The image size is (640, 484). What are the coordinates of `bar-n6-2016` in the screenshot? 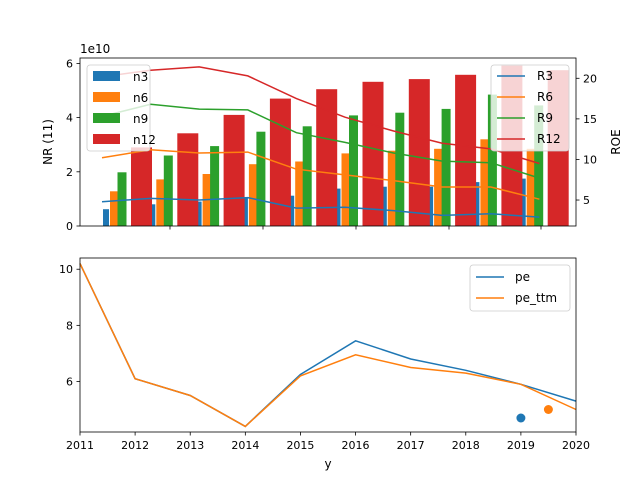 It's located at (345, 189).